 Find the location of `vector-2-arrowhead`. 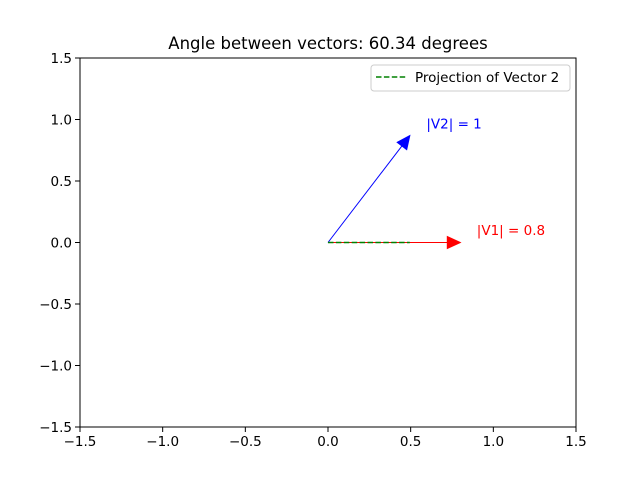

vector-2-arrowhead is located at coordinates (403, 142).